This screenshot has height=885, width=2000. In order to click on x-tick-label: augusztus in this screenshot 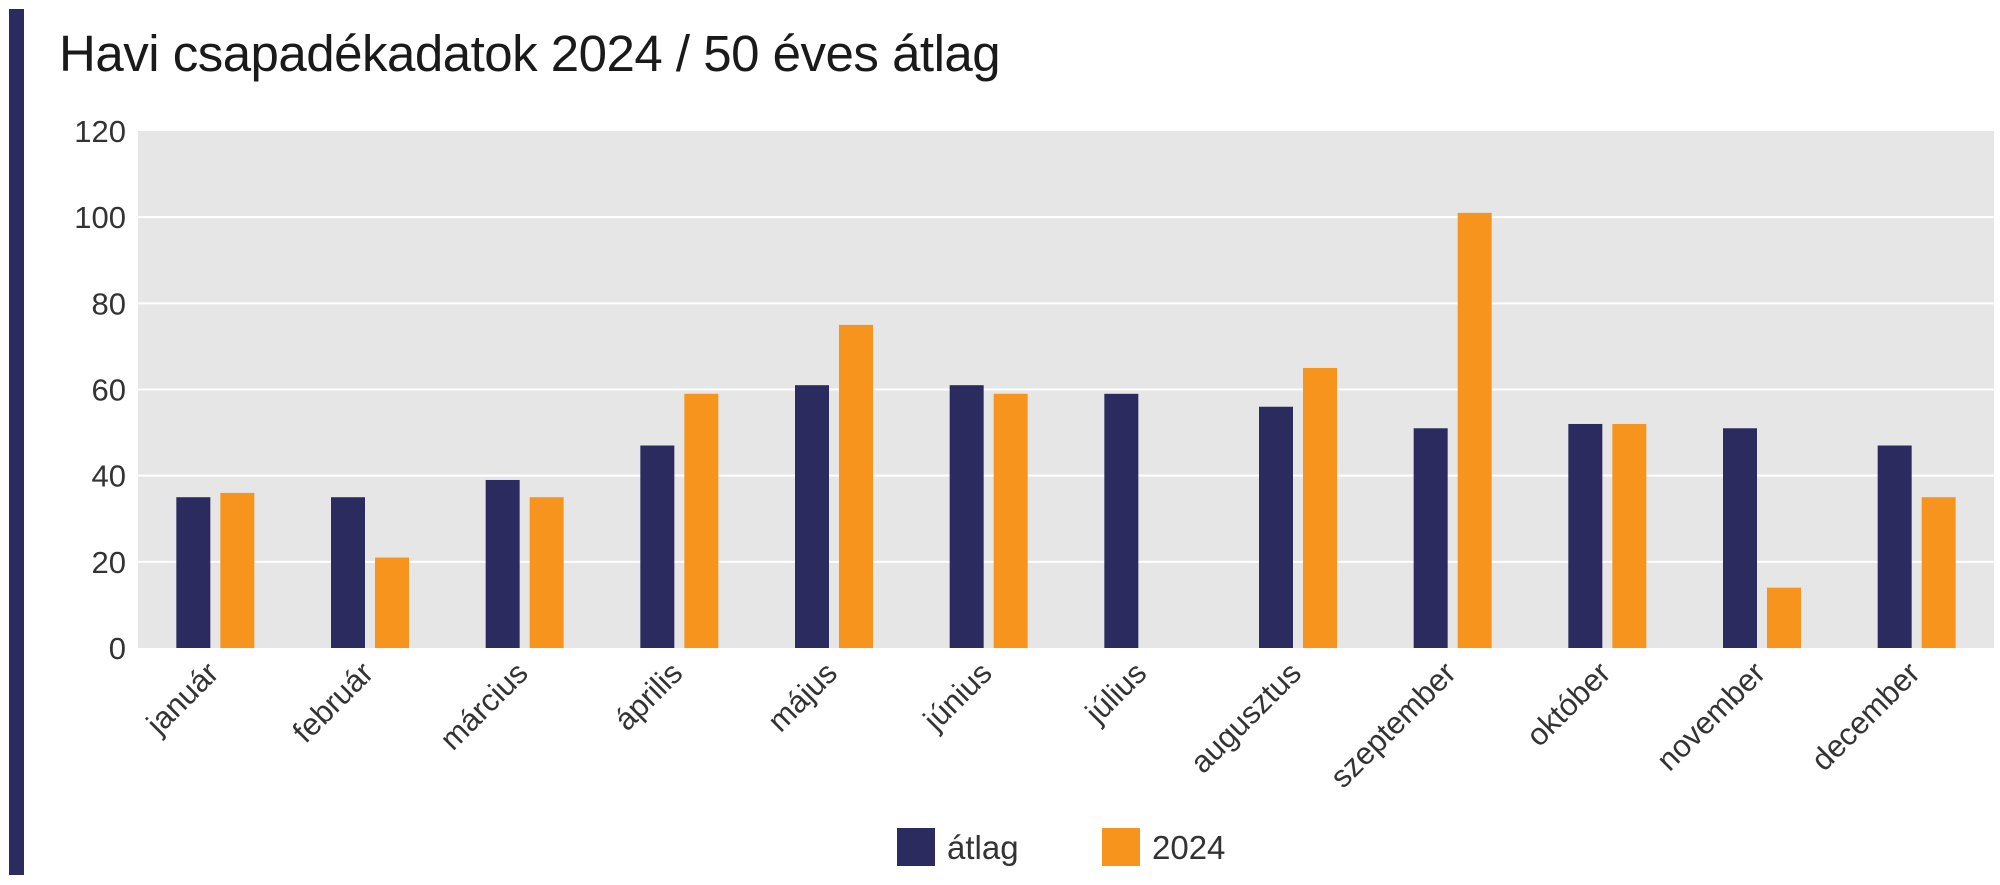, I will do `click(1245, 717)`.